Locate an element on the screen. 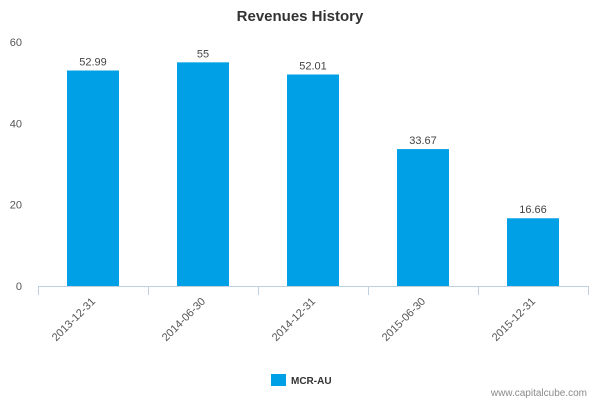  data-label: 33.67 is located at coordinates (423, 141).